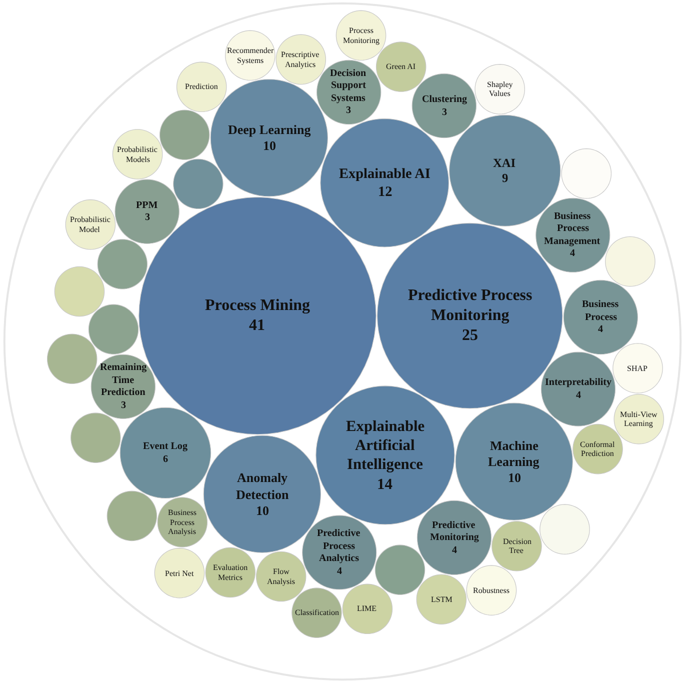  Describe the element at coordinates (517, 546) in the screenshot. I see `category-label: Decision Tree` at that location.